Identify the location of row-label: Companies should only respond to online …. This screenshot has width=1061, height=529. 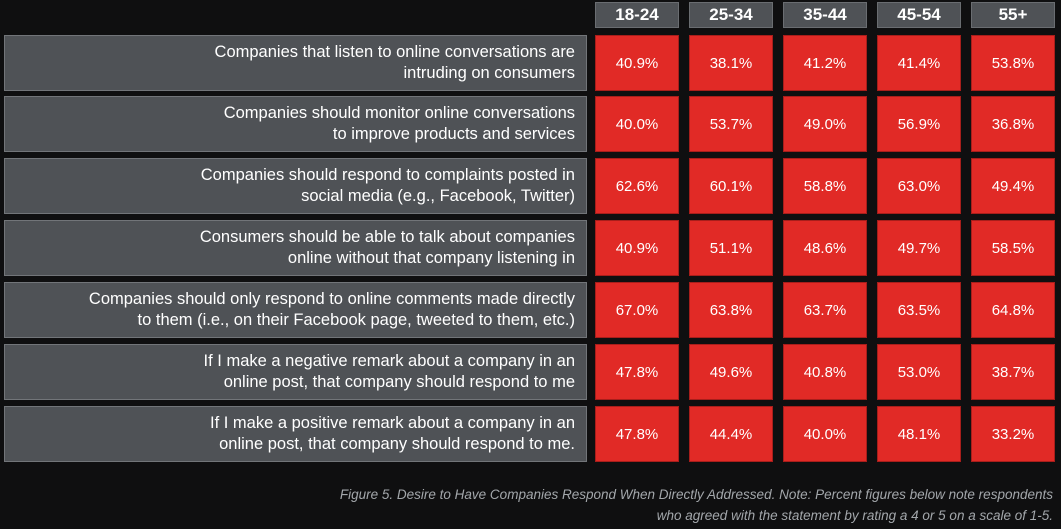
(295, 310).